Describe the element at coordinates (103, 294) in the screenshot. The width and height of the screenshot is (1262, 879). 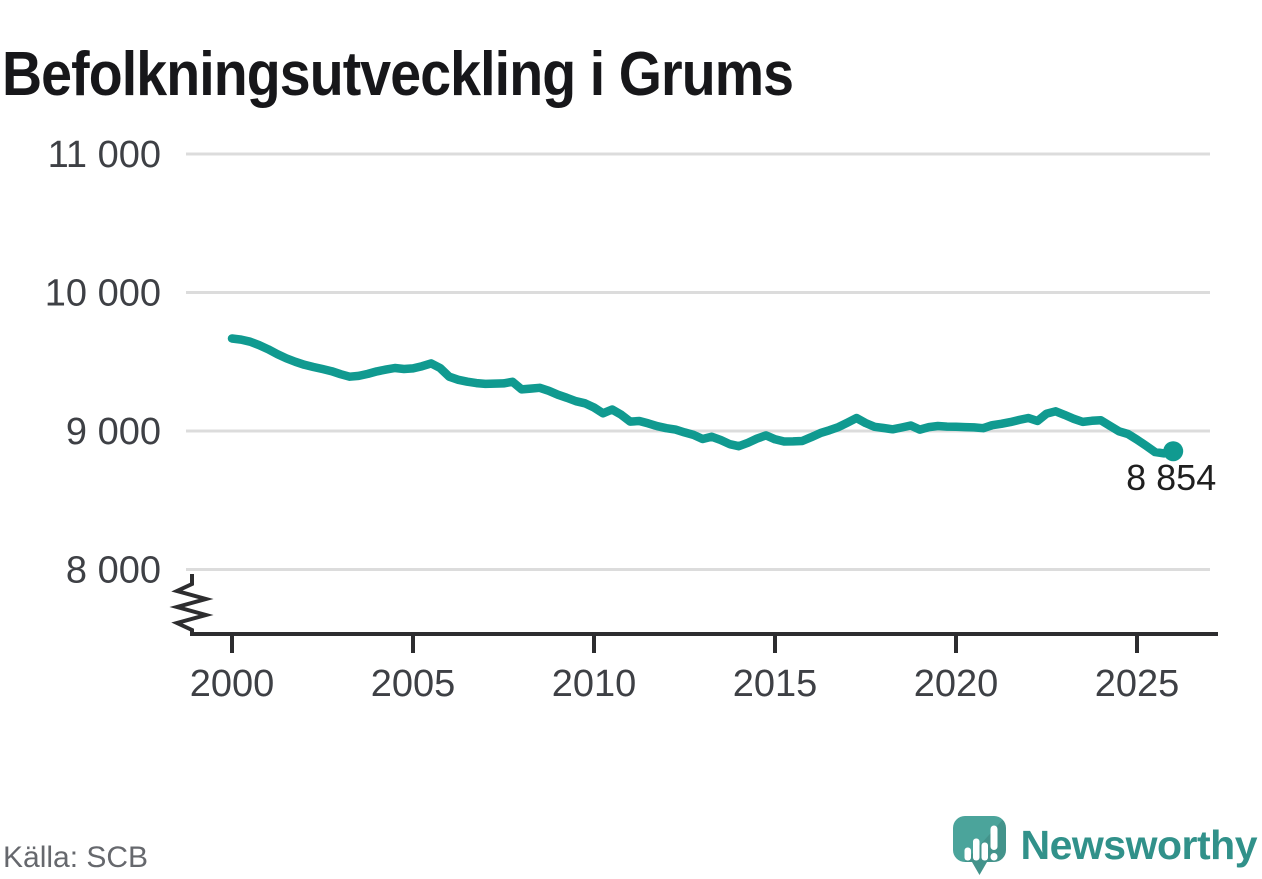
I see `y-tick-label: 10 000` at that location.